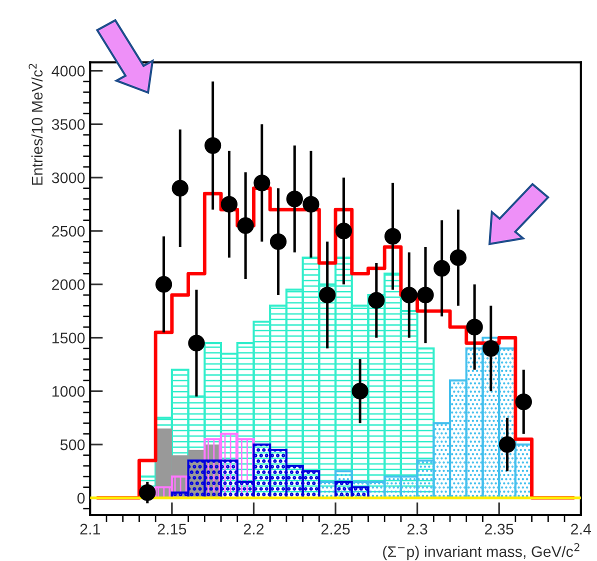 The width and height of the screenshot is (597, 561). Describe the element at coordinates (35, 124) in the screenshot. I see `y-axis-title: Entries/10 MeV/c$^{2}$` at that location.